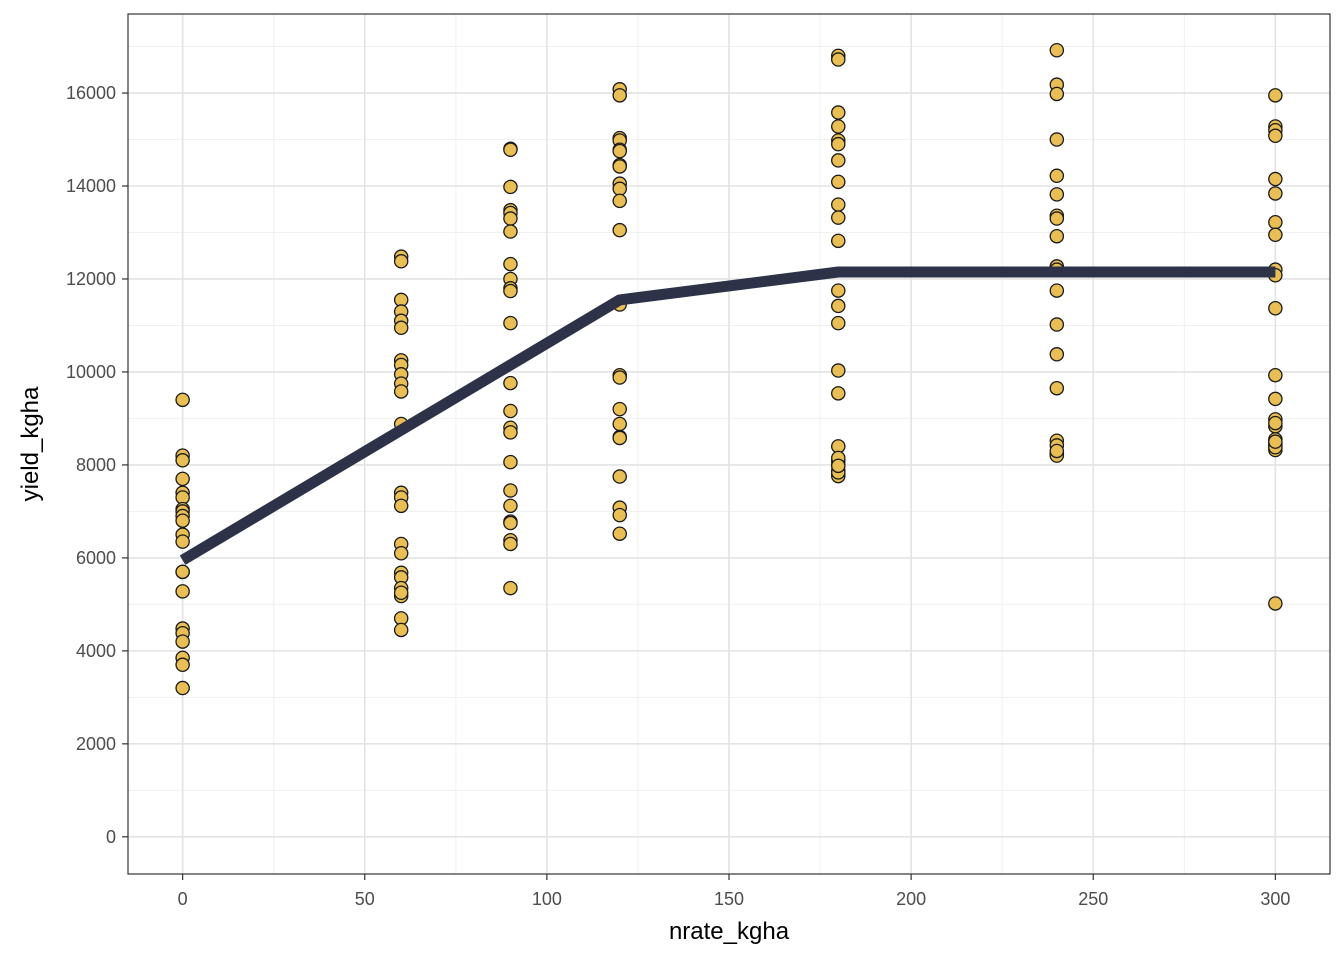  Describe the element at coordinates (111, 837) in the screenshot. I see `y-tick-label: 0` at that location.